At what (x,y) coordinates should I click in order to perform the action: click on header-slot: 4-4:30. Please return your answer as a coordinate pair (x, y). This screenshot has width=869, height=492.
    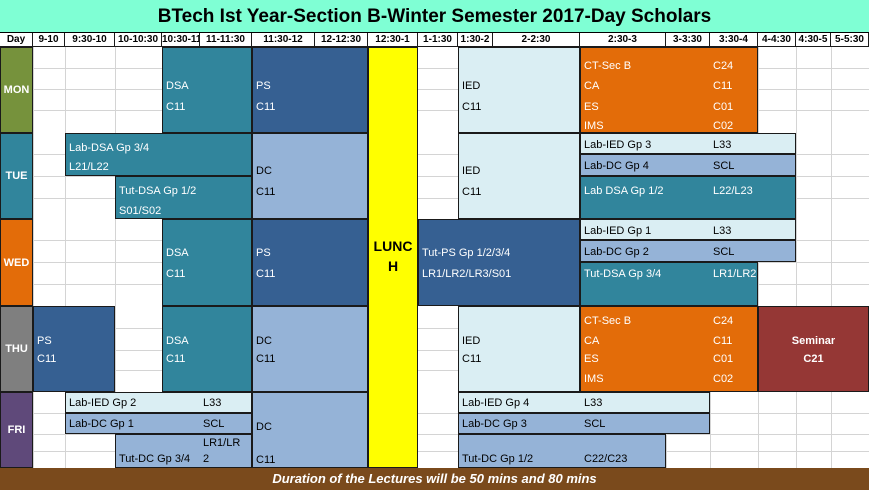
    Looking at the image, I should click on (777, 40).